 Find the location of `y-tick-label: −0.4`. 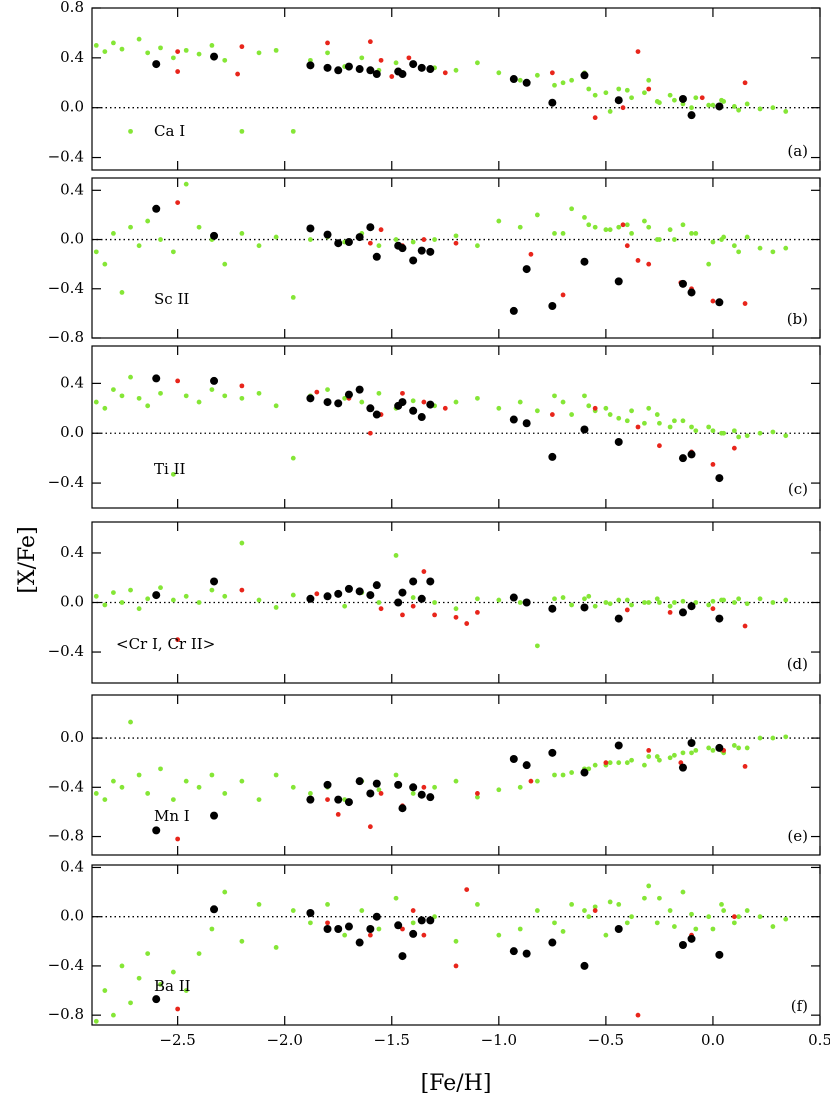

y-tick-label: −0.4 is located at coordinates (66, 157).